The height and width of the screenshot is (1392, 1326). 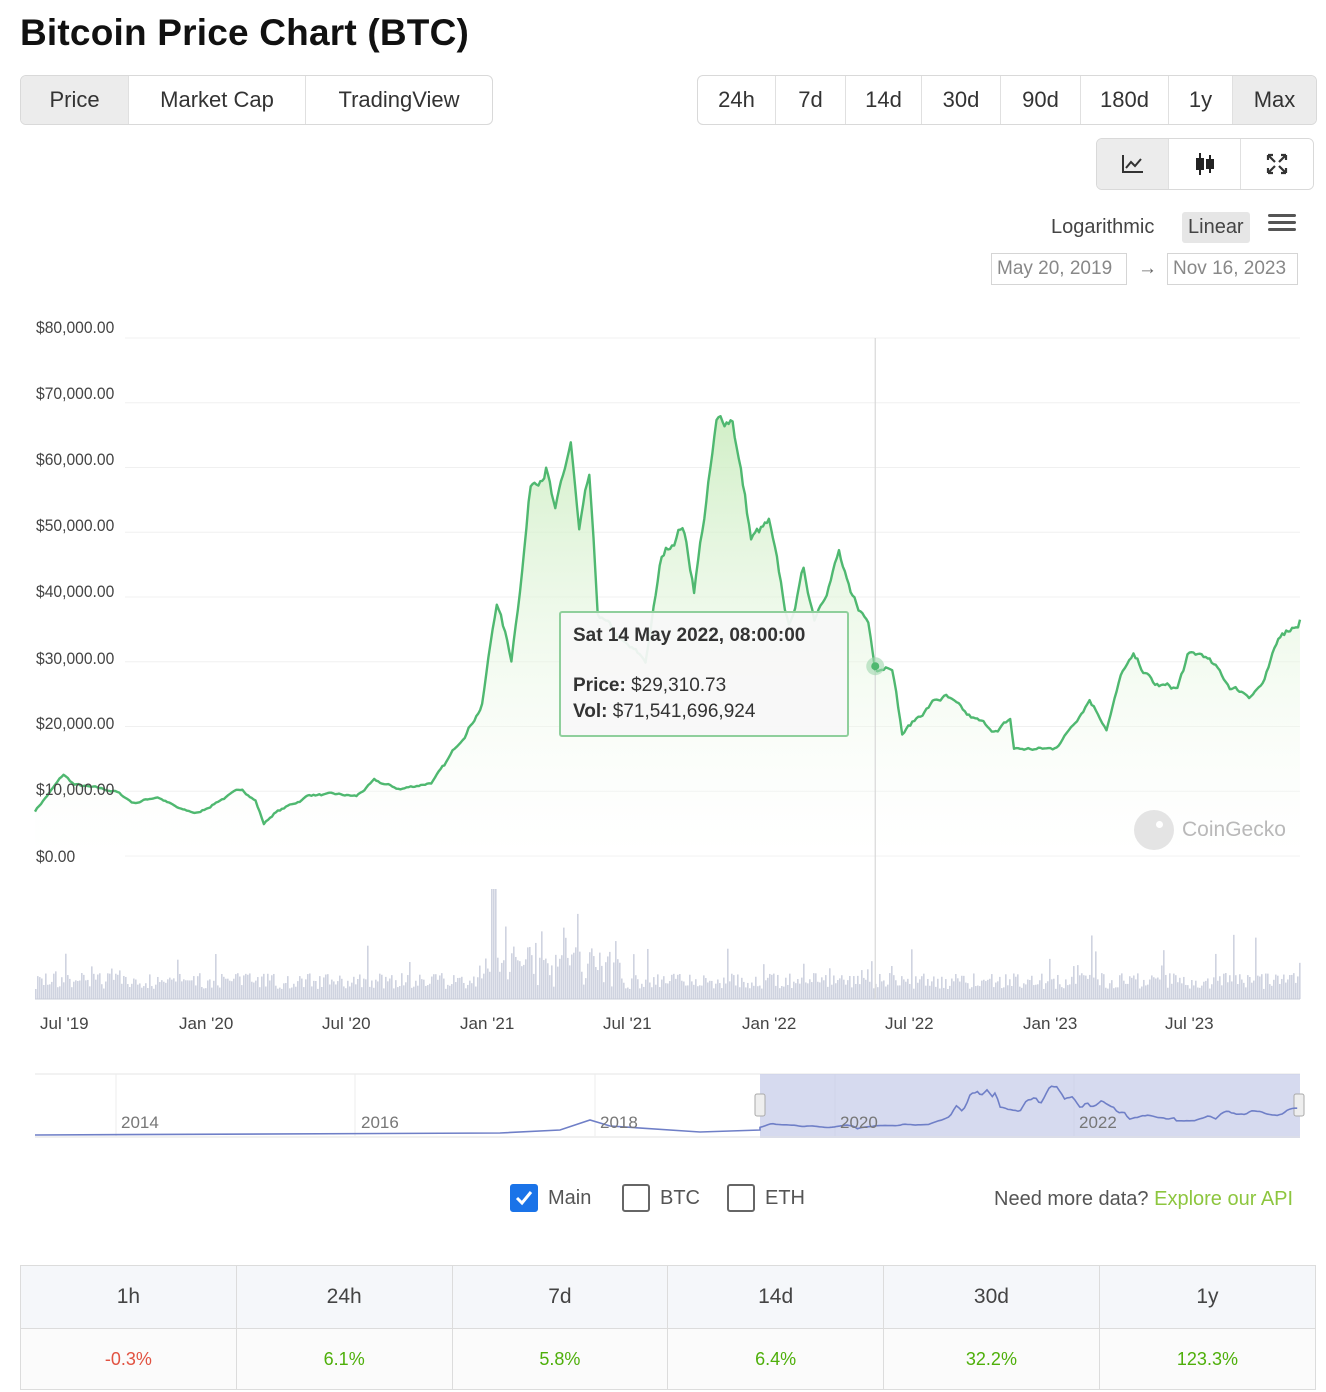 What do you see at coordinates (1232, 269) in the screenshot?
I see `date-to-input: Nov 16, 2023` at bounding box center [1232, 269].